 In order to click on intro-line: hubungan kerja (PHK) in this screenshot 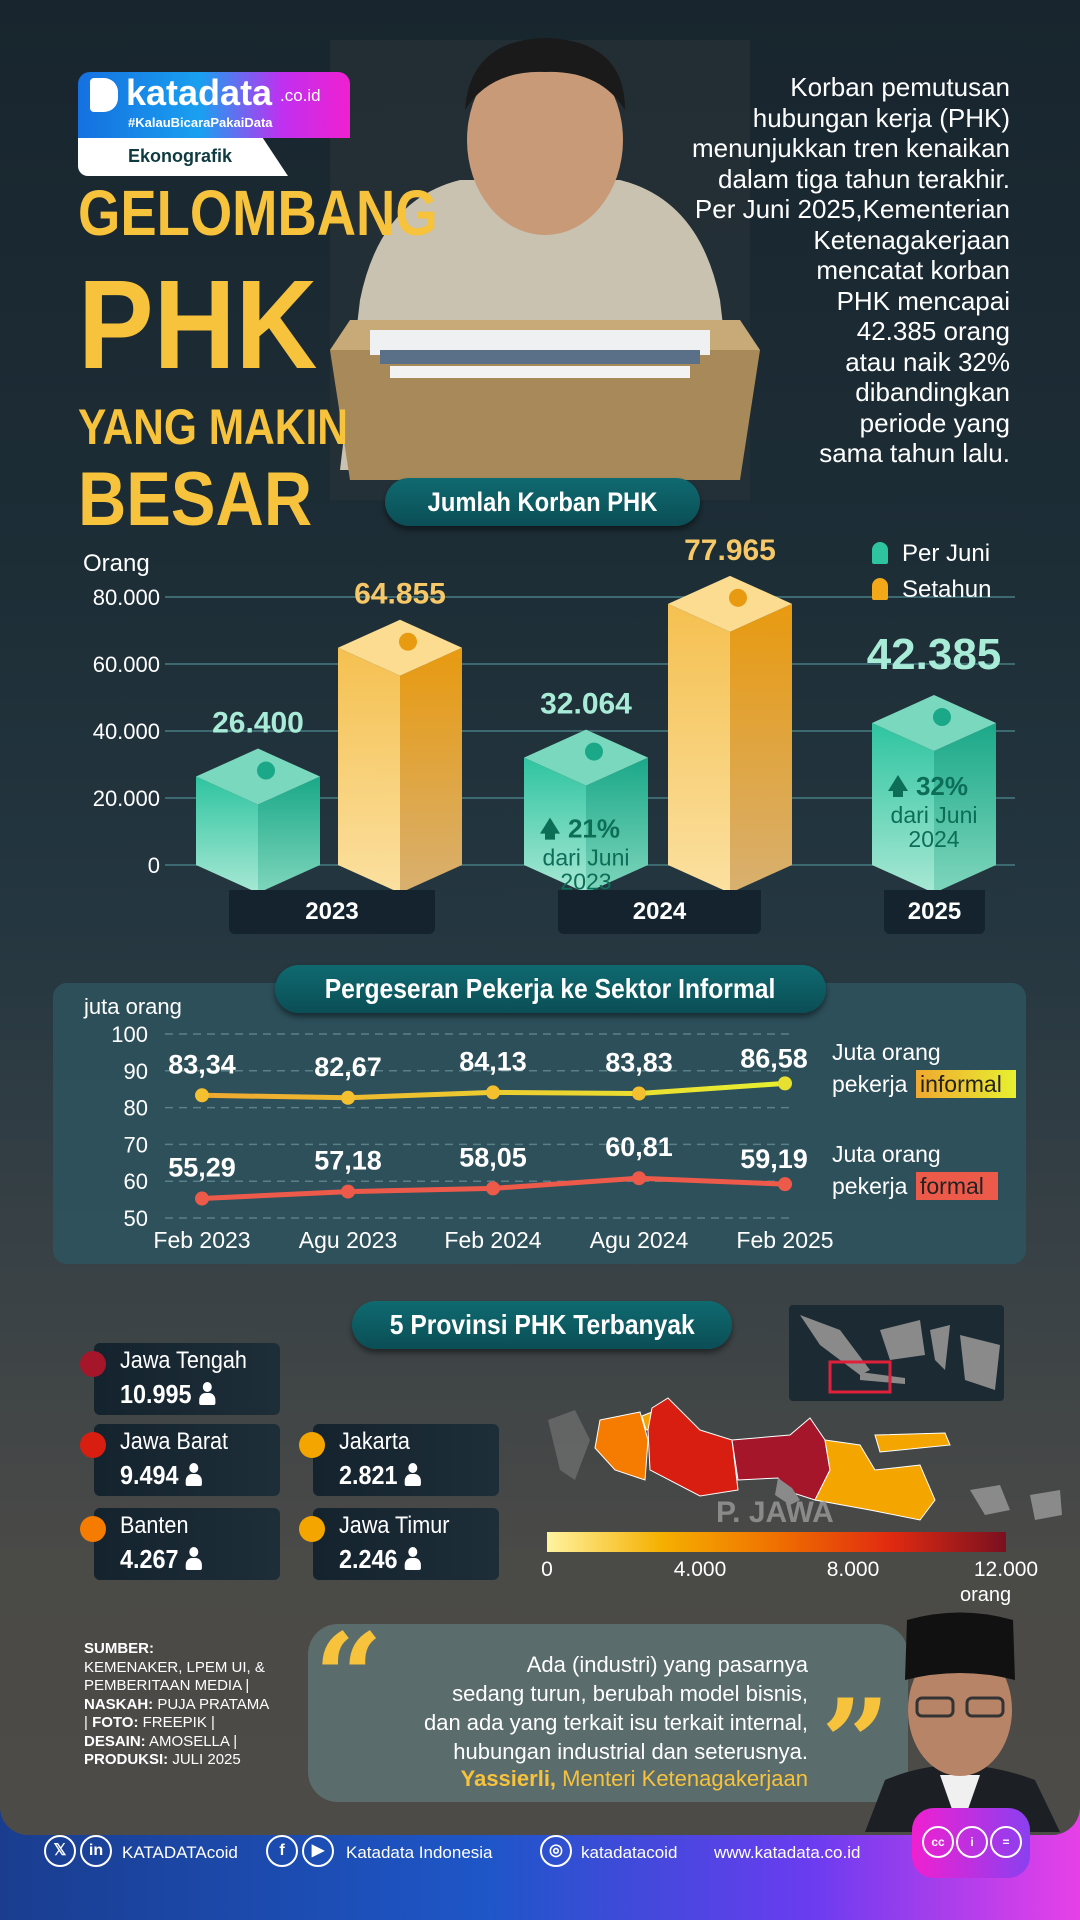, I will do `click(881, 117)`.